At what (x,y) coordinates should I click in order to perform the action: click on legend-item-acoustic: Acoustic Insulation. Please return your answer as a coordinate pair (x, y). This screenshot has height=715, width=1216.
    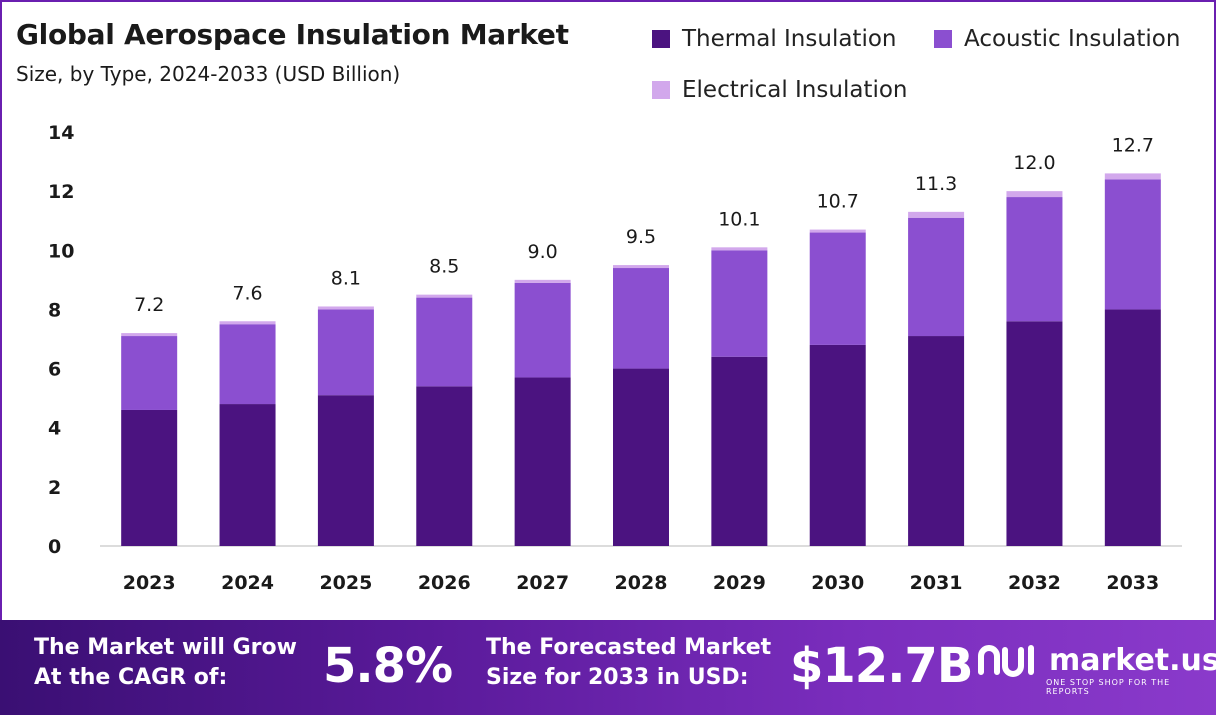
    Looking at the image, I should click on (1057, 39).